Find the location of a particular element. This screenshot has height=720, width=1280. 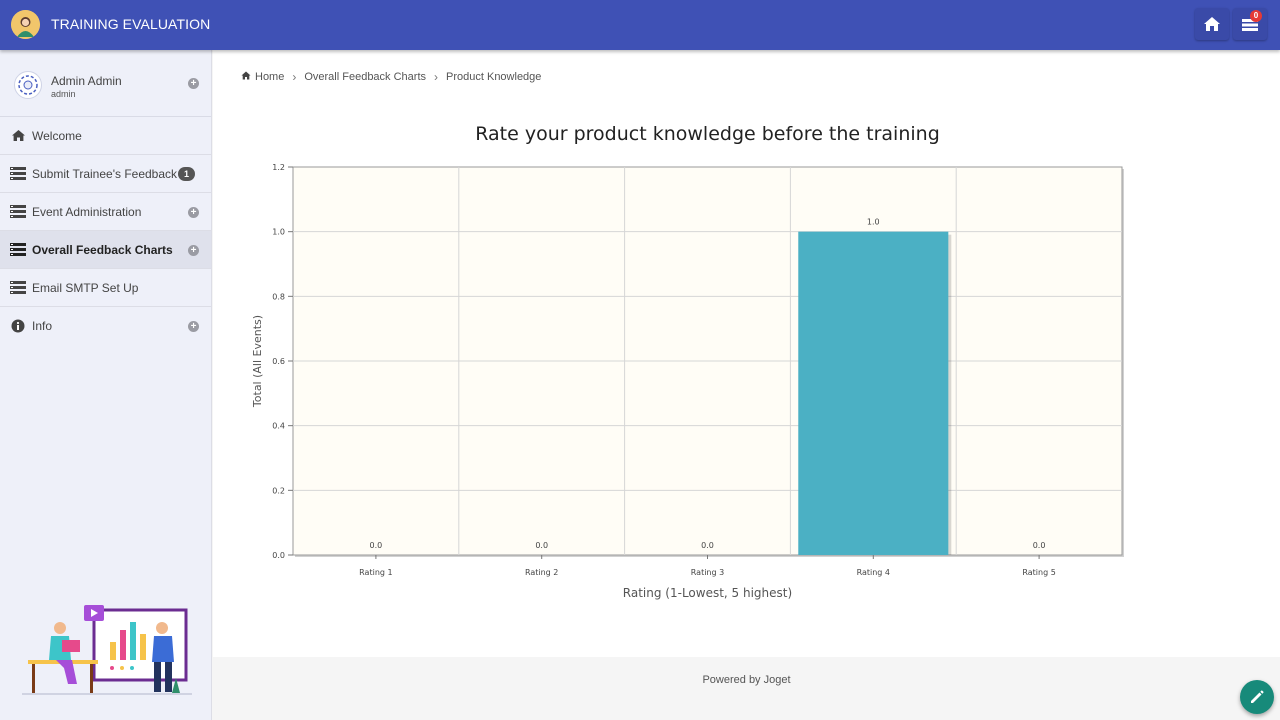

sidebar-item-email-smtp: Email SMTP Set Up is located at coordinates (105, 288).